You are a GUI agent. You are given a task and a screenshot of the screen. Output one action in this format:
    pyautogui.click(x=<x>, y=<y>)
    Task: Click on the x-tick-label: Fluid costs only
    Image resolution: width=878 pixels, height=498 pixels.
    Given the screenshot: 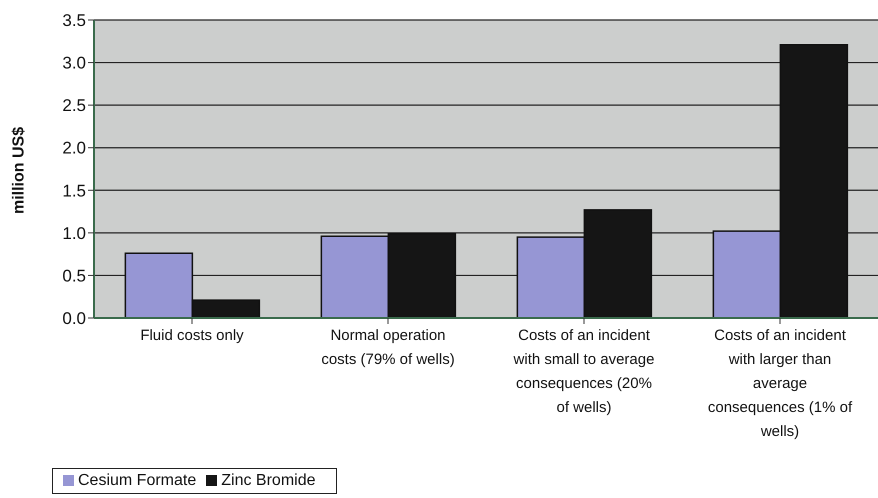 What is the action you would take?
    pyautogui.click(x=192, y=335)
    